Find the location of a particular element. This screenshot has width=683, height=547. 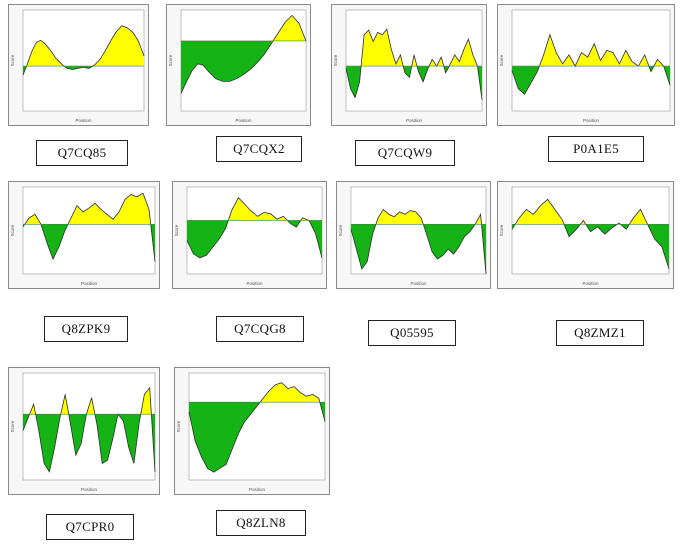

caption-q7cqg8: Q7CQG8 is located at coordinates (260, 329).